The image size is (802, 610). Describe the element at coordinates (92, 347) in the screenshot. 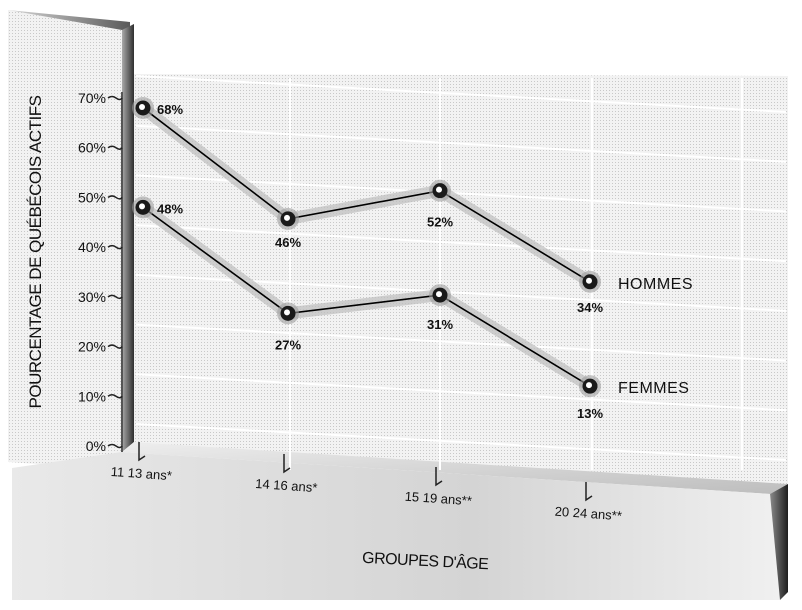

I see `y-tick-label: 20%` at that location.